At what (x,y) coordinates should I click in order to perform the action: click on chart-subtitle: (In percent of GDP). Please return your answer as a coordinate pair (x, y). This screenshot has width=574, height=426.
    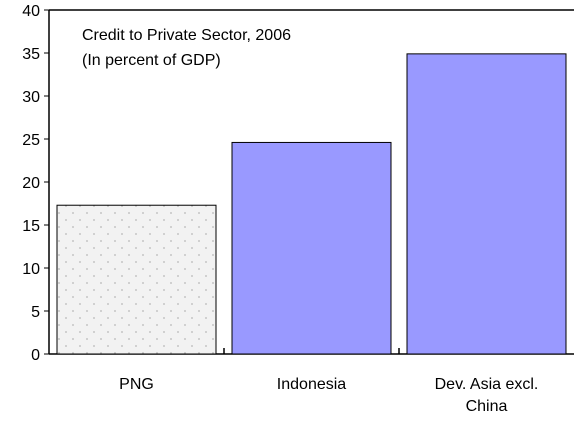
    Looking at the image, I should click on (151, 60).